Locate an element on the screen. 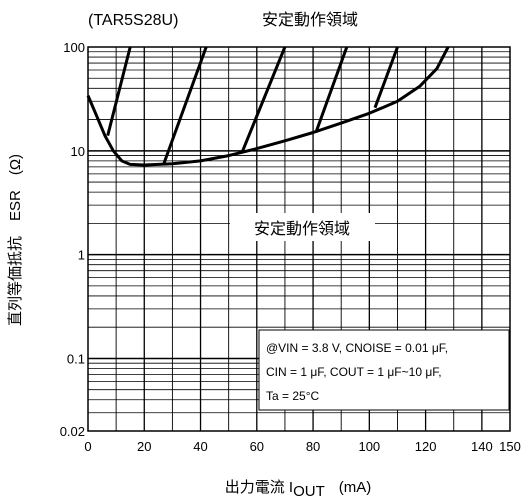 The height and width of the screenshot is (499, 527). y-tick-label: 100 is located at coordinates (74, 47).